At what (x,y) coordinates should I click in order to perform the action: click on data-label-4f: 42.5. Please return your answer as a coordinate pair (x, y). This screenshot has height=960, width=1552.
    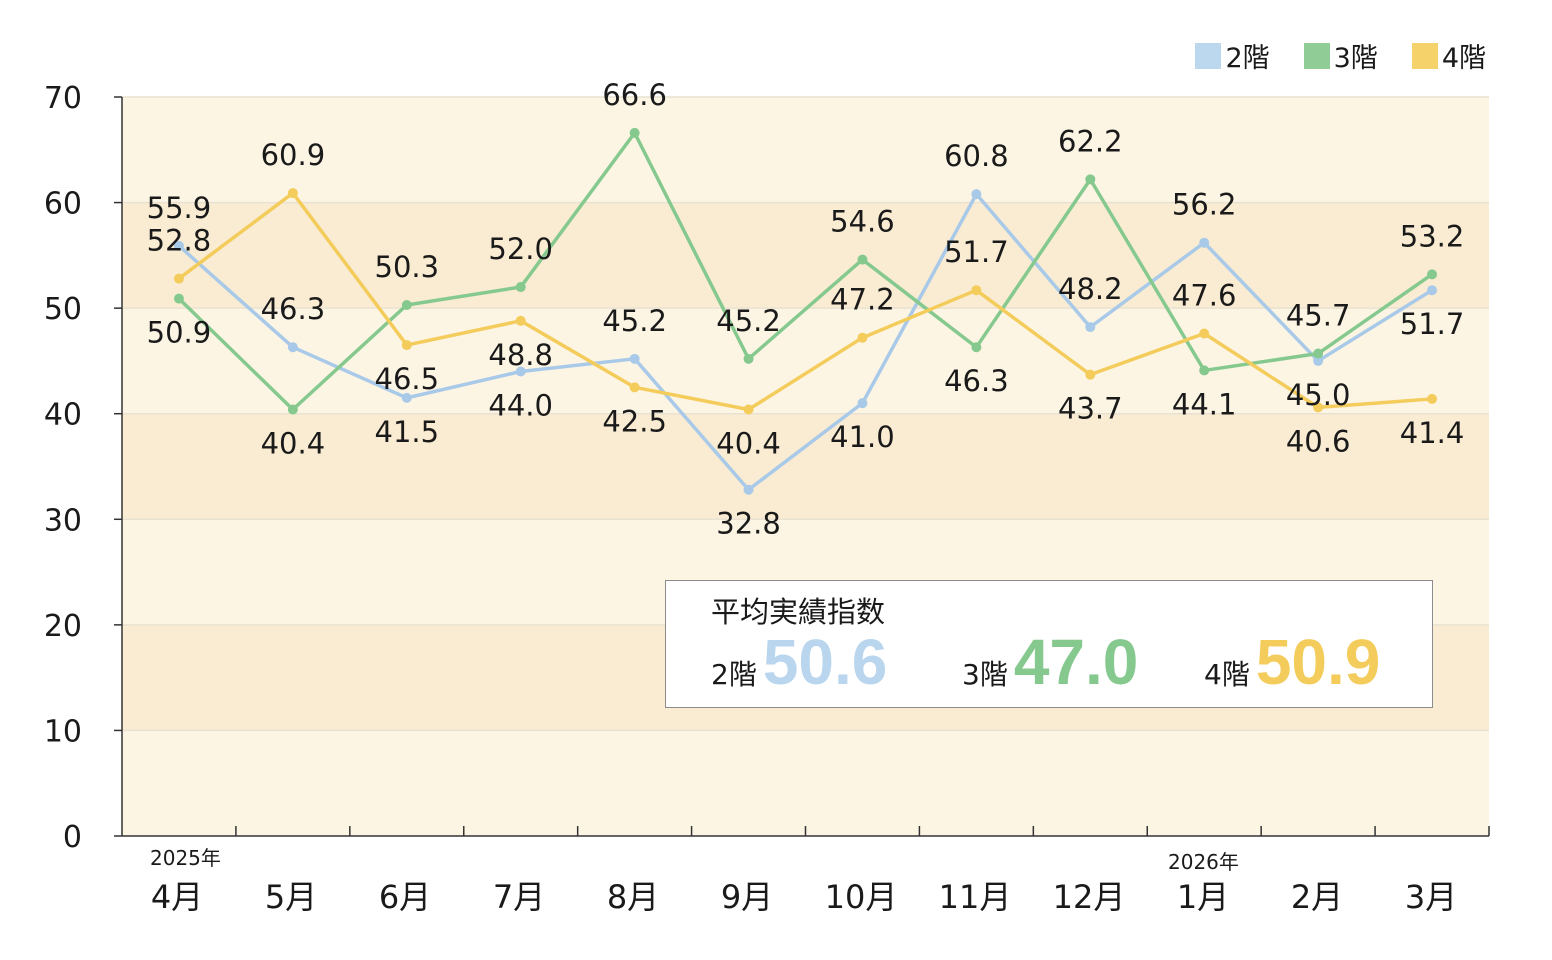
    Looking at the image, I should click on (634, 421).